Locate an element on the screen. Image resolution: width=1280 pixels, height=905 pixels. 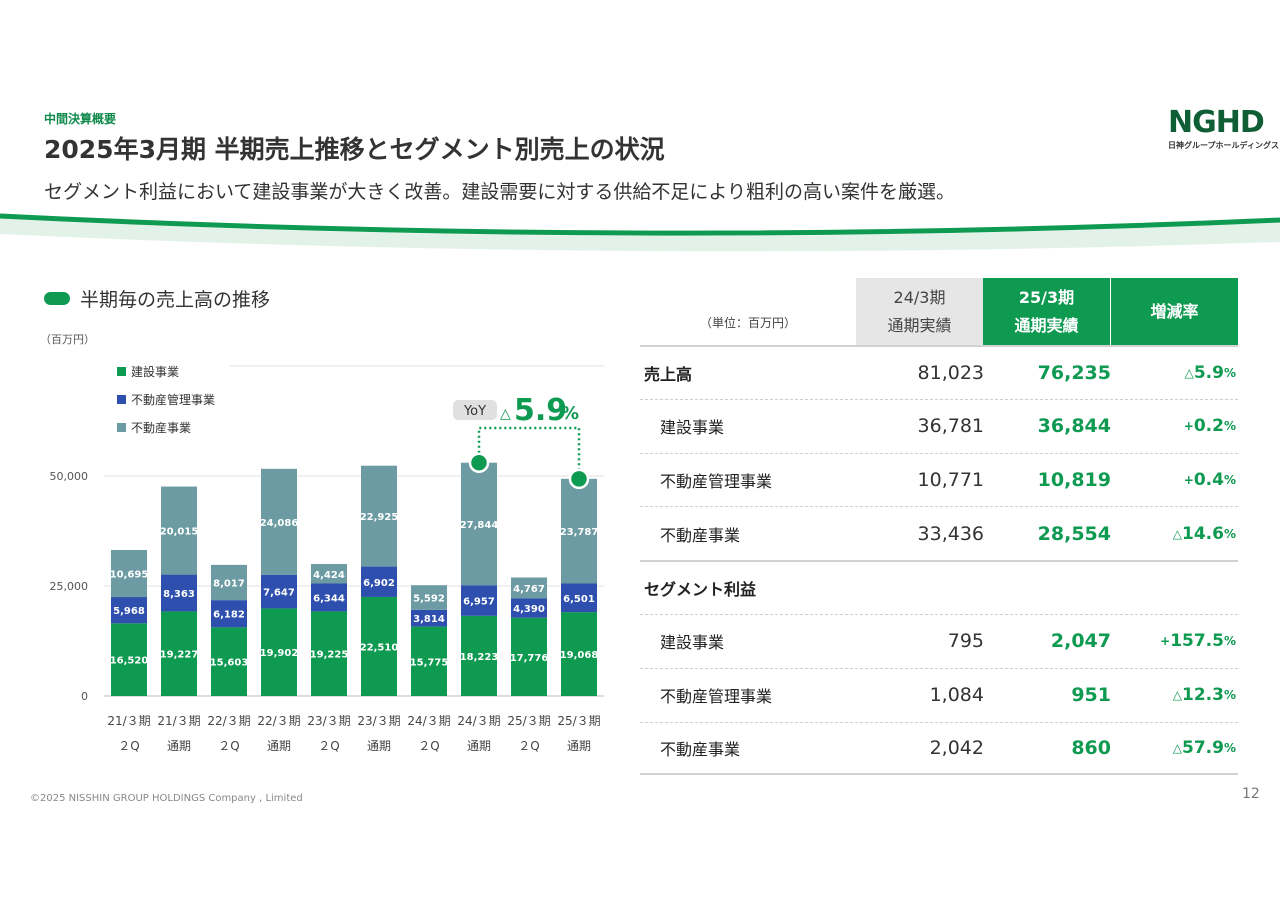
bar-data-label: 5,592 is located at coordinates (429, 599).